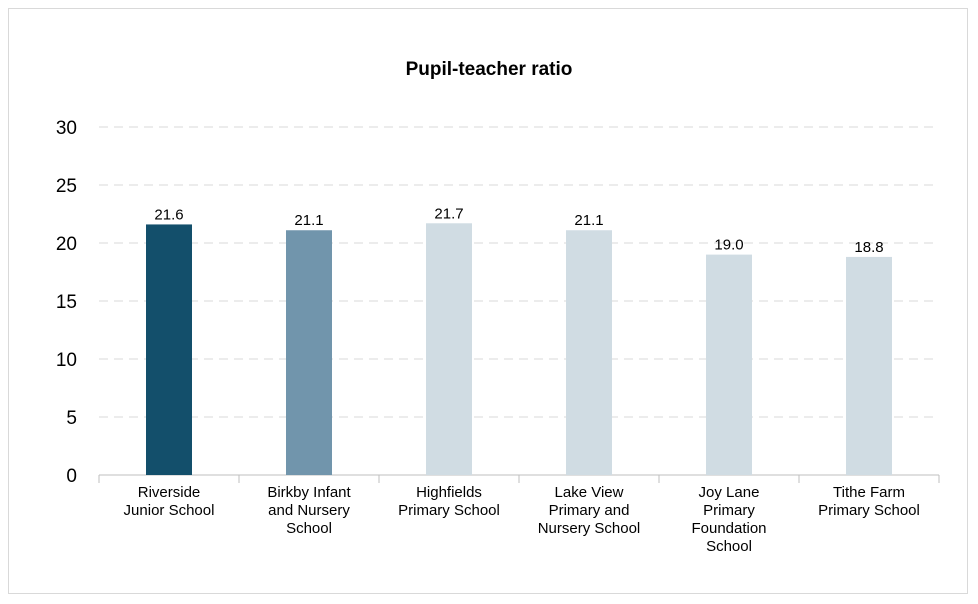 This screenshot has width=978, height=604. What do you see at coordinates (869, 492) in the screenshot?
I see `x-category-label: Tithe Farm` at bounding box center [869, 492].